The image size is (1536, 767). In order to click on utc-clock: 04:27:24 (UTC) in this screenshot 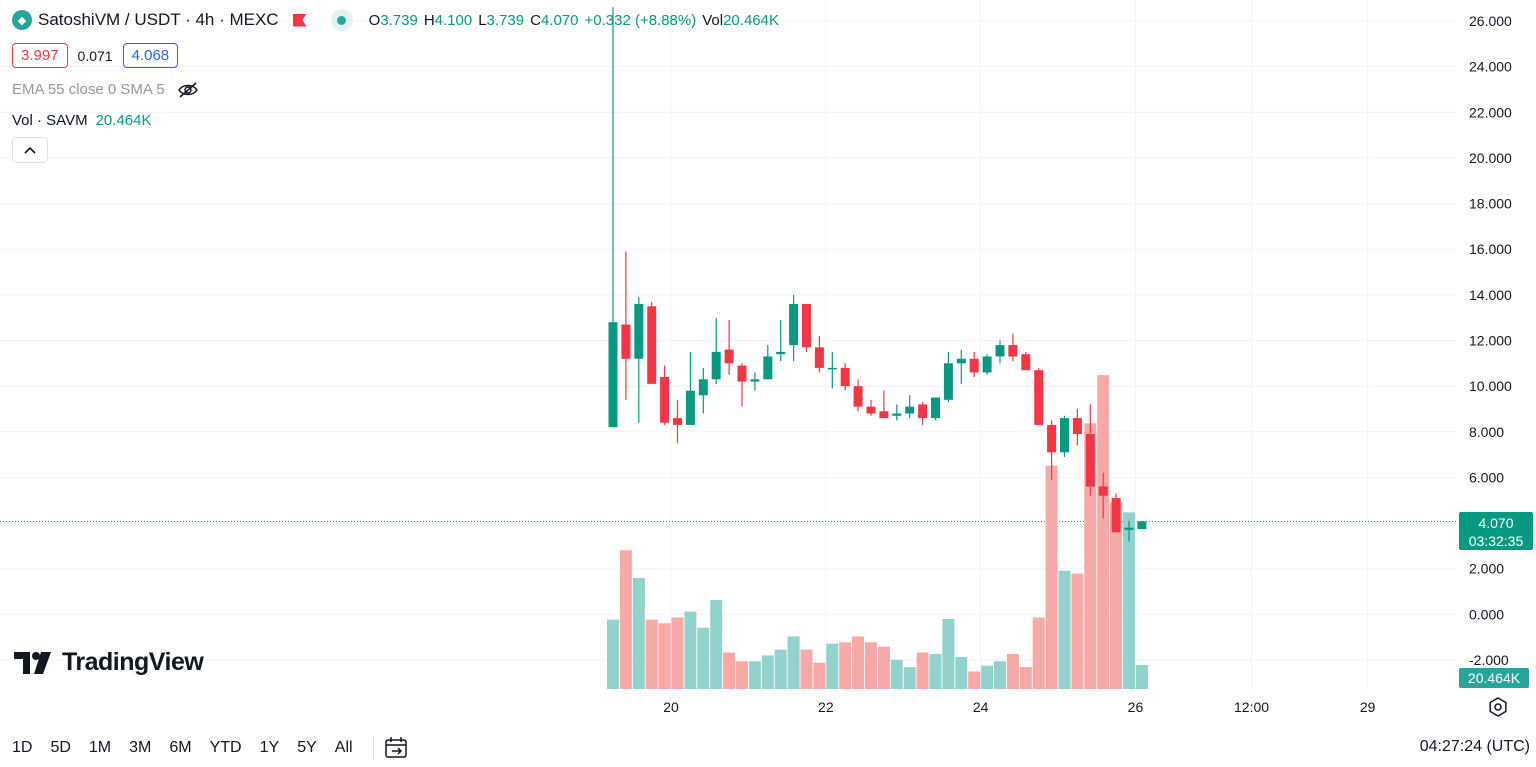, I will do `click(1474, 746)`.